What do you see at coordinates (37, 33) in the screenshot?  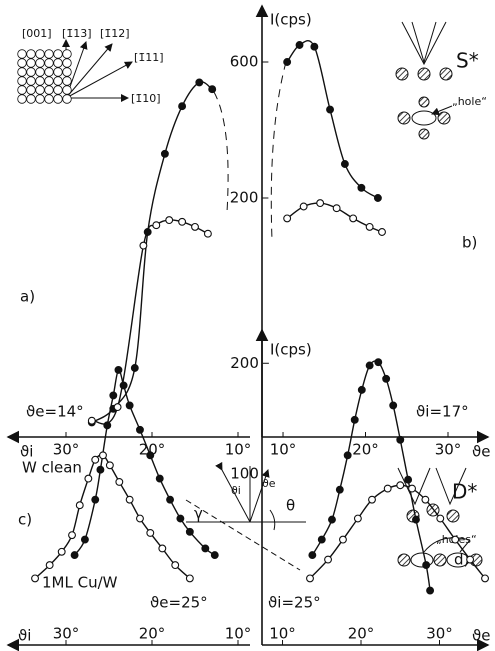 I see `direction-label: [001]` at bounding box center [37, 33].